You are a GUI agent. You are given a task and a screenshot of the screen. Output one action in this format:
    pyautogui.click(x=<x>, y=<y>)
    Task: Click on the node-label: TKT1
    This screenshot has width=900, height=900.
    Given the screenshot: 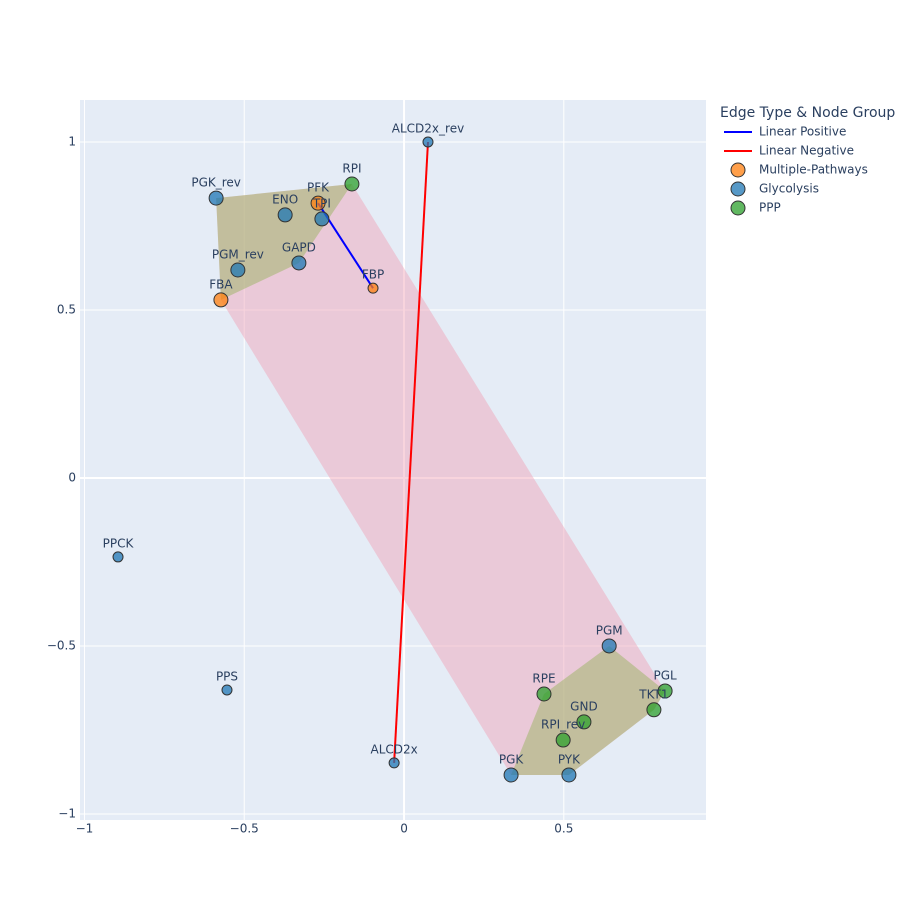 What is the action you would take?
    pyautogui.click(x=653, y=694)
    